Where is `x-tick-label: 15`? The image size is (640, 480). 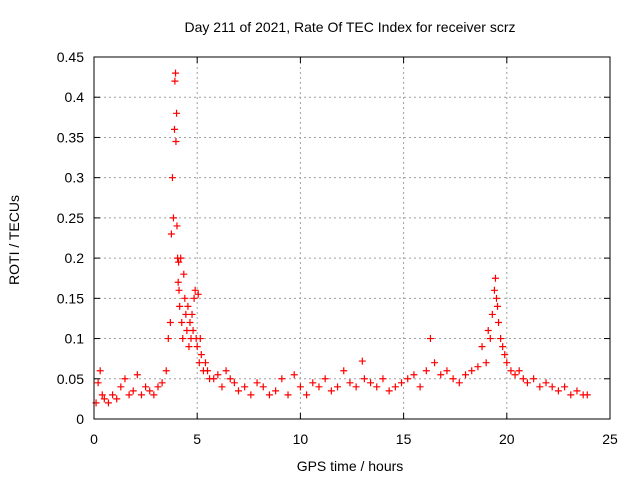
x-tick-label: 15 is located at coordinates (404, 439).